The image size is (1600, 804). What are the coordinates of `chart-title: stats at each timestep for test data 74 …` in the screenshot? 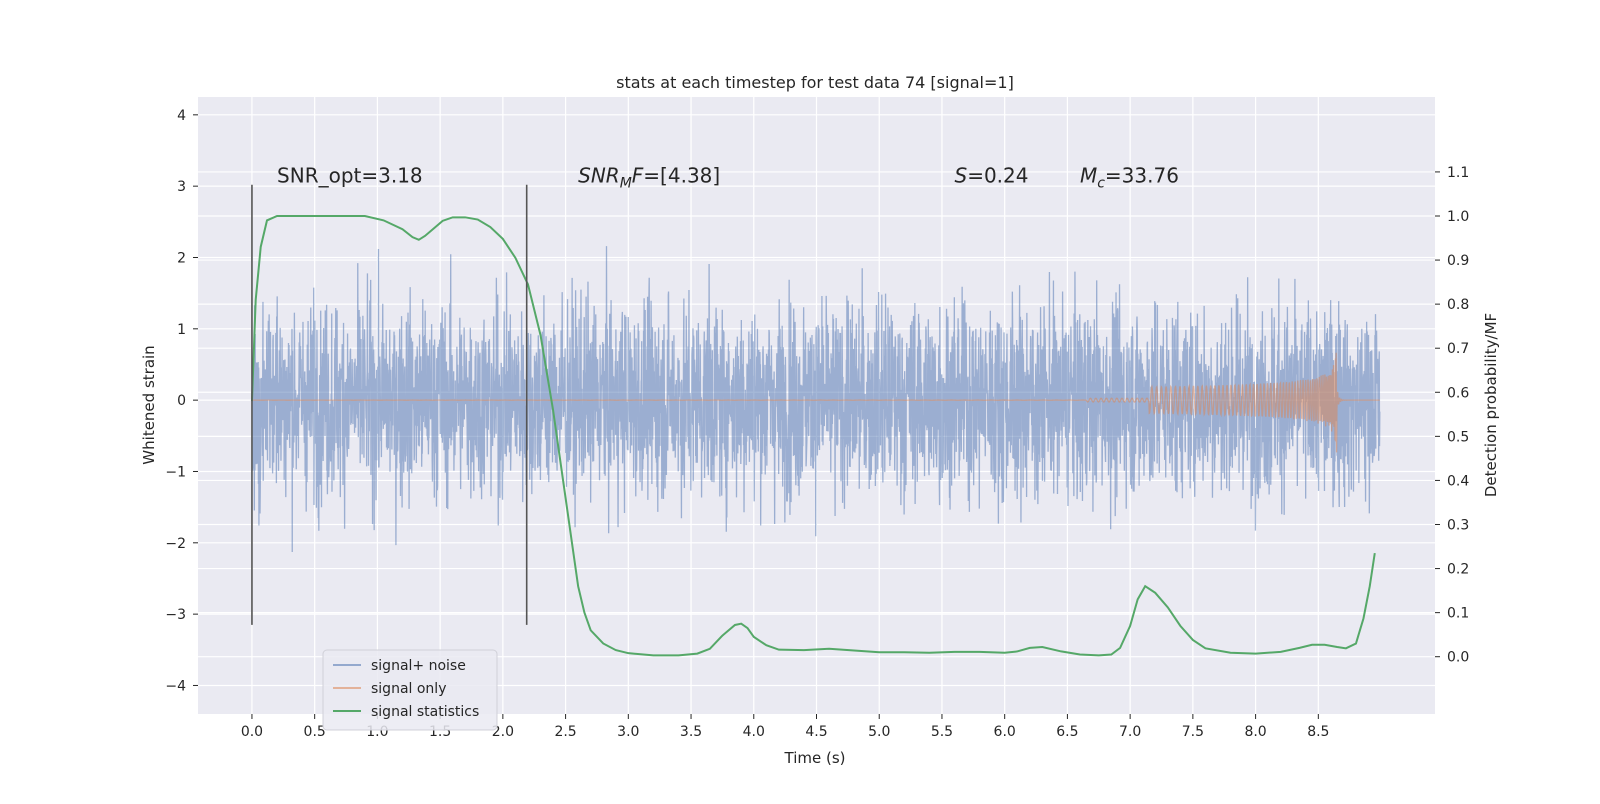 It's located at (815, 82).